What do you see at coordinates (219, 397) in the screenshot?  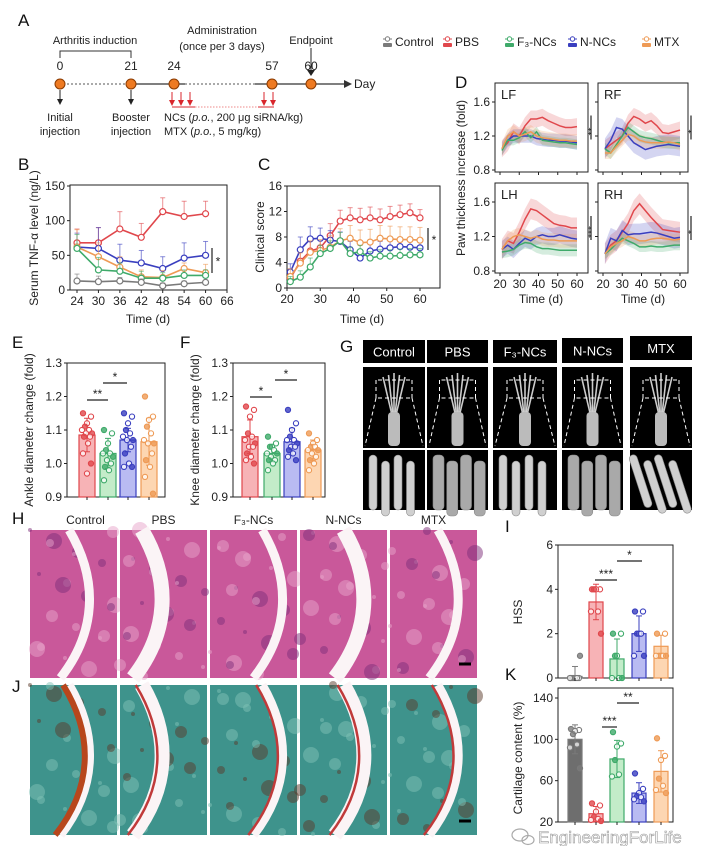 I see `y-tick-label: 1.2` at bounding box center [219, 397].